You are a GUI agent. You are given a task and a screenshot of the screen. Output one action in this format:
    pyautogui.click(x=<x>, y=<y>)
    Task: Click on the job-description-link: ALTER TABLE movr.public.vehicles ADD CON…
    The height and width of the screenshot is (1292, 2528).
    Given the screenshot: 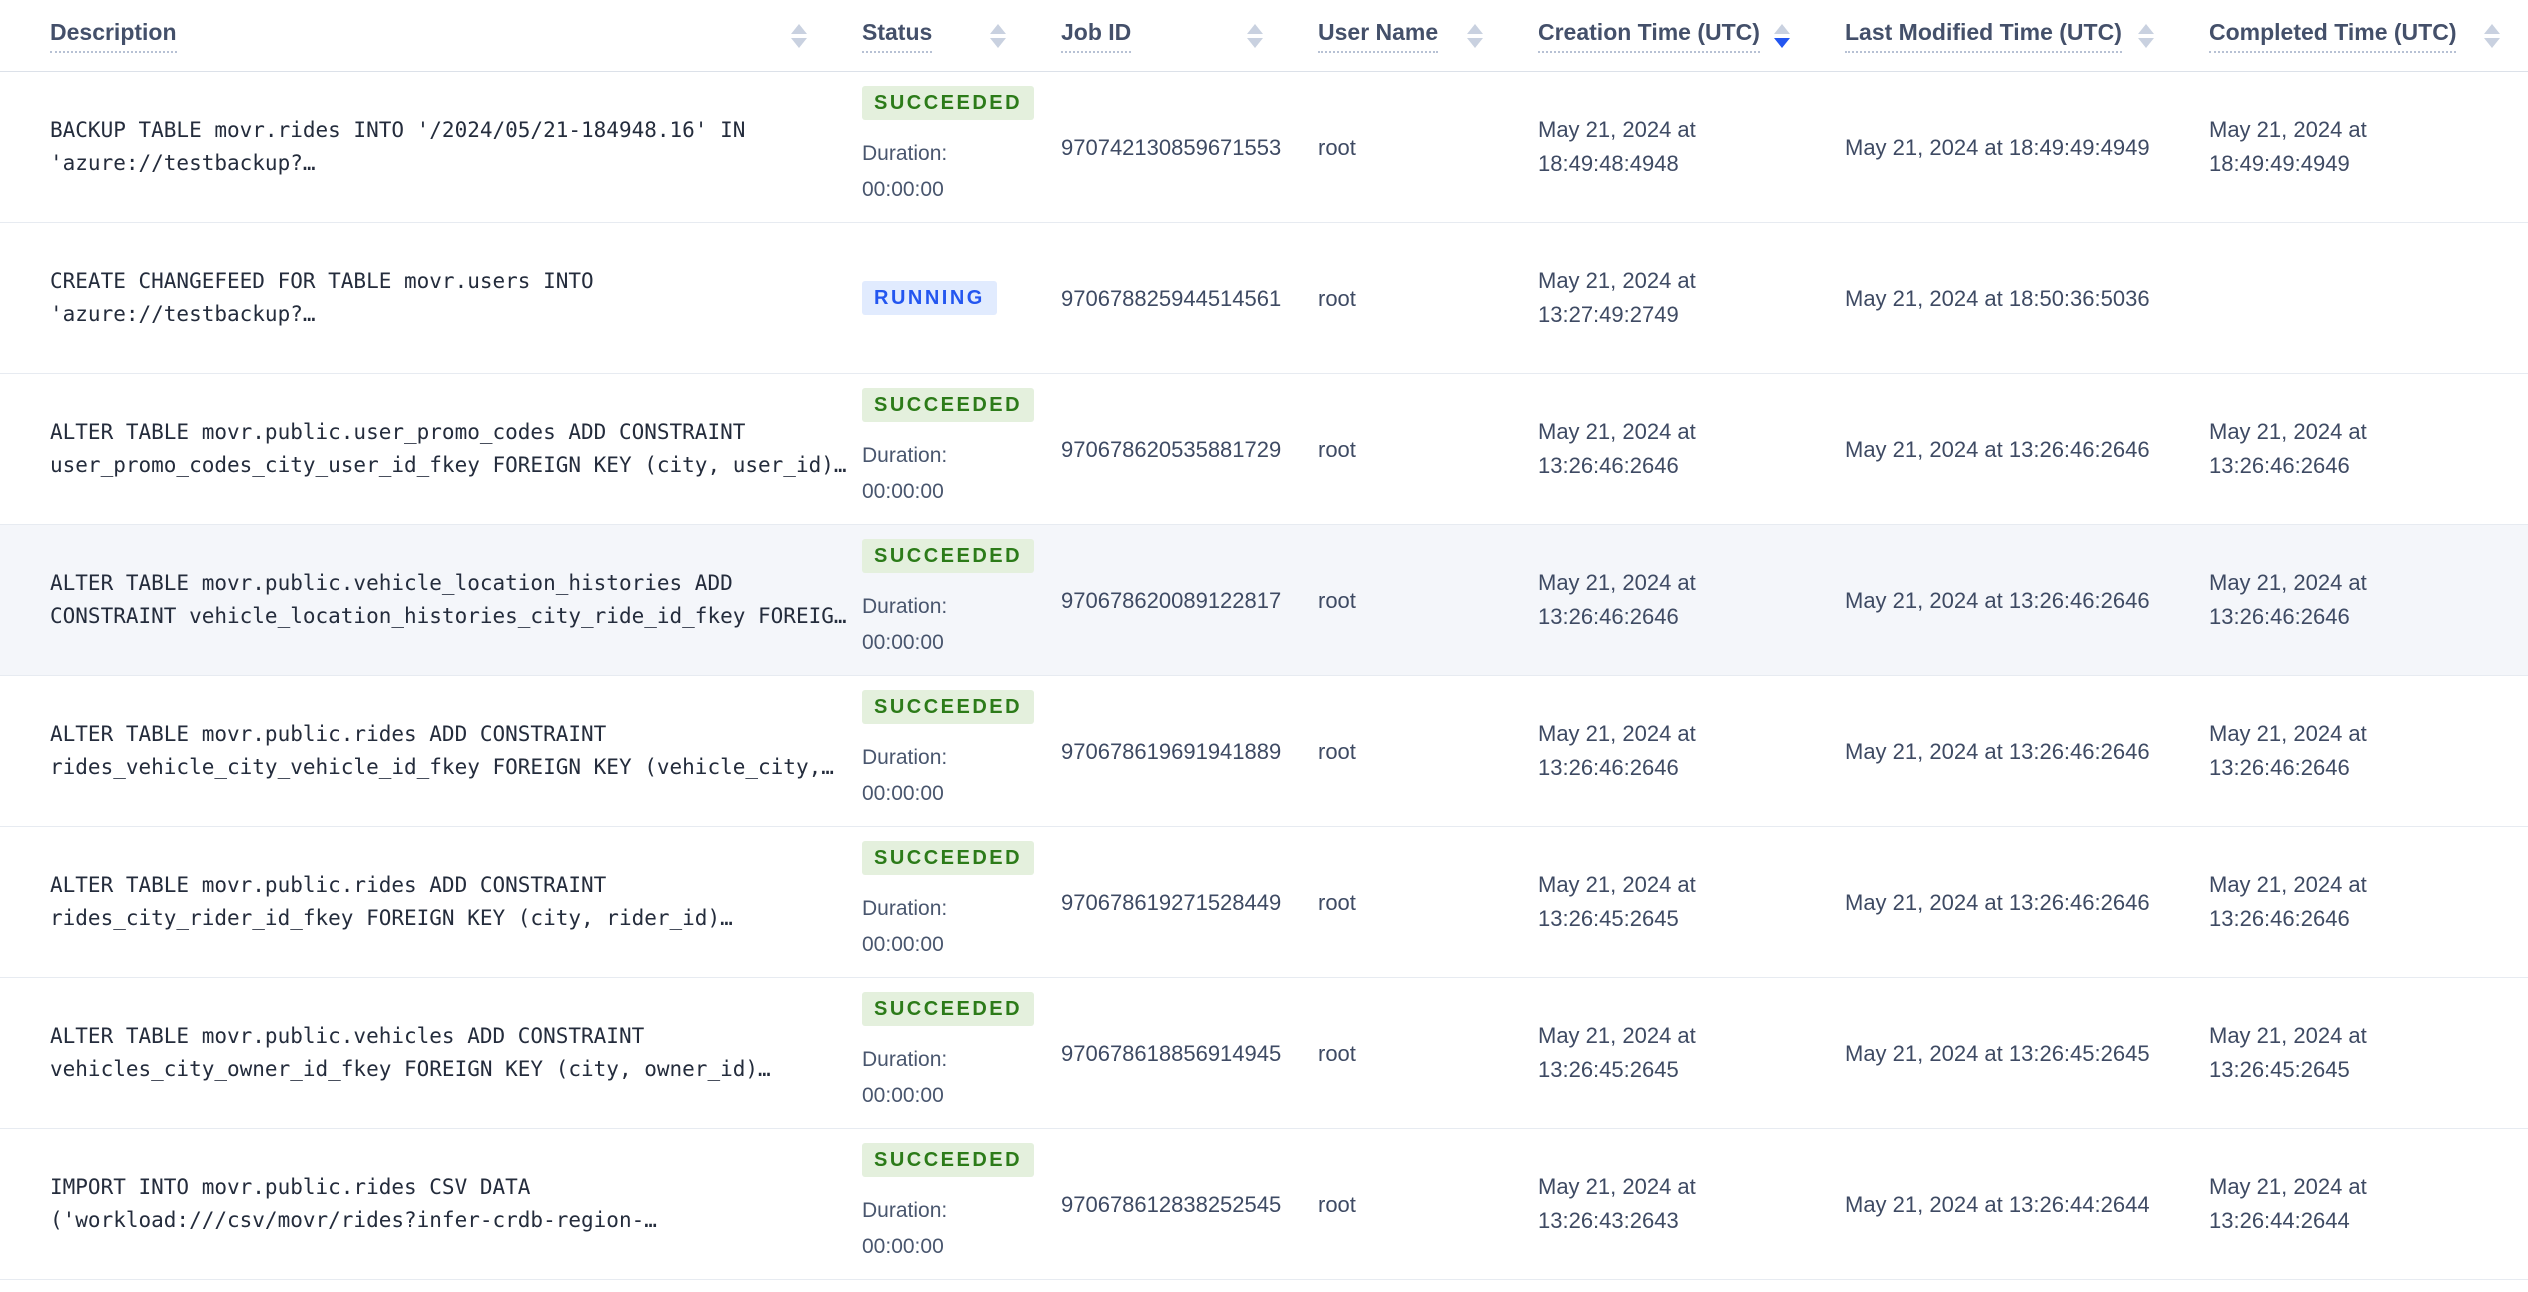 What is the action you would take?
    pyautogui.click(x=410, y=1052)
    